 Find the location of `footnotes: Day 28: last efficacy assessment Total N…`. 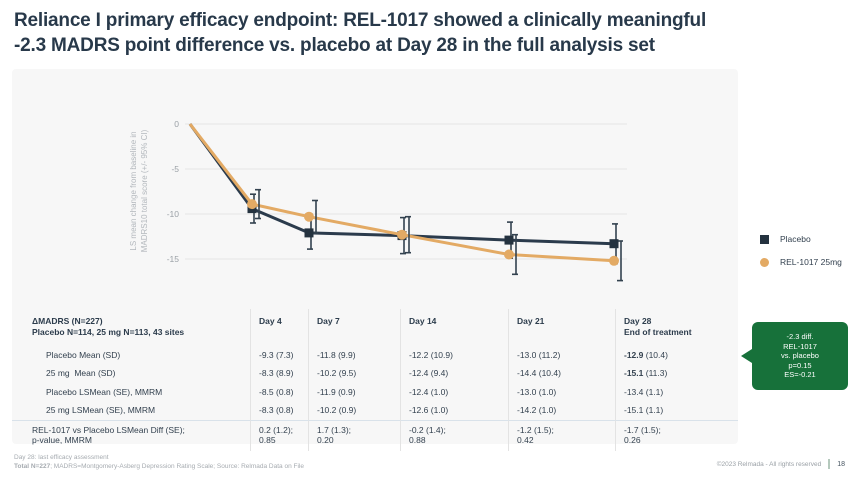

footnotes: Day 28: last efficacy assessment Total N… is located at coordinates (159, 462).